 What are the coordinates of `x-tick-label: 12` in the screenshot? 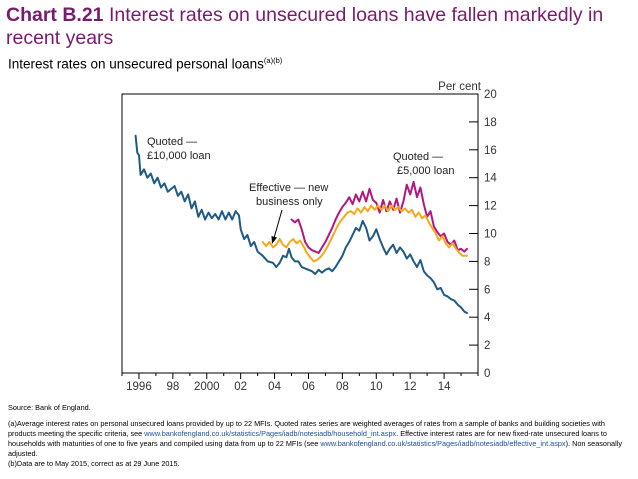 It's located at (410, 387).